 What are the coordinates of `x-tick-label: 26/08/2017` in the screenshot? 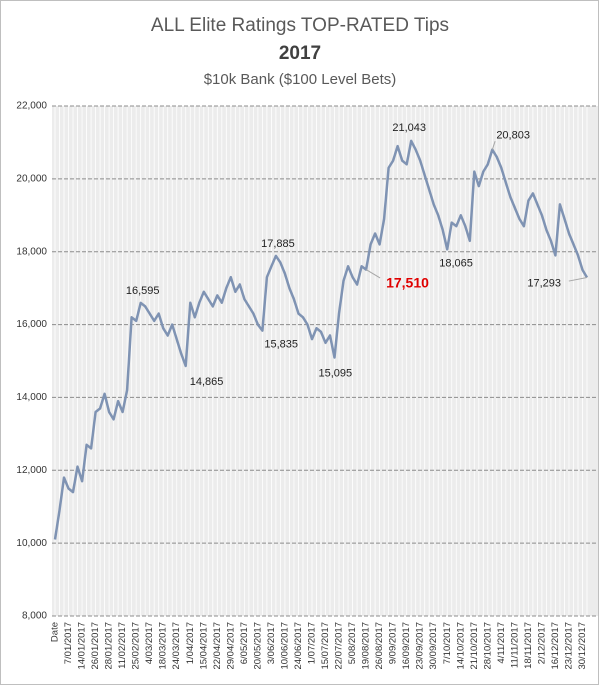 It's located at (379, 646).